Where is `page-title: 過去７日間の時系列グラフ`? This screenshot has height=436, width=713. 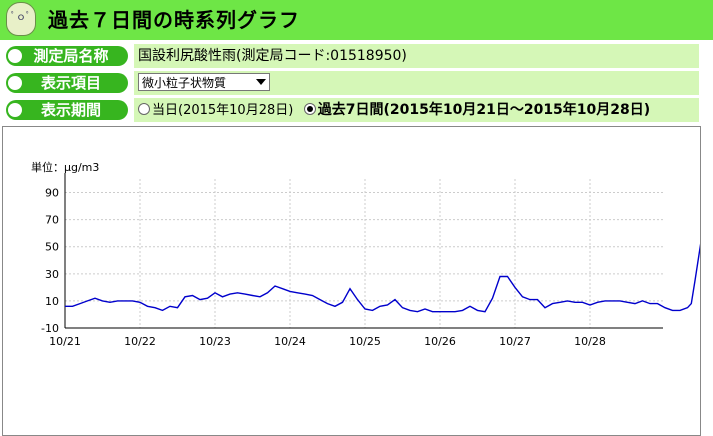
page-title: 過去７日間の時系列グラフ is located at coordinates (174, 20).